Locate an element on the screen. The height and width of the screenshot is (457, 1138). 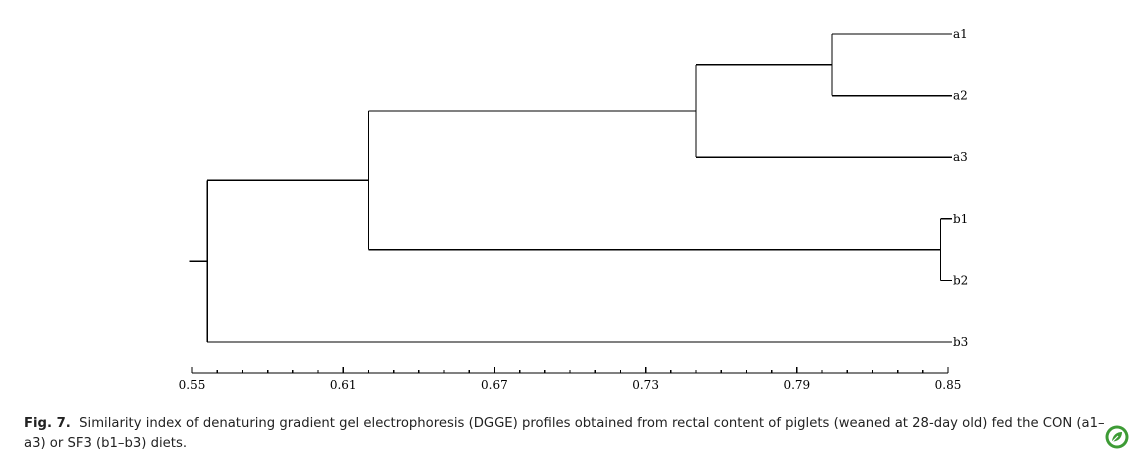
x-tick-label: 0.61 is located at coordinates (343, 385).